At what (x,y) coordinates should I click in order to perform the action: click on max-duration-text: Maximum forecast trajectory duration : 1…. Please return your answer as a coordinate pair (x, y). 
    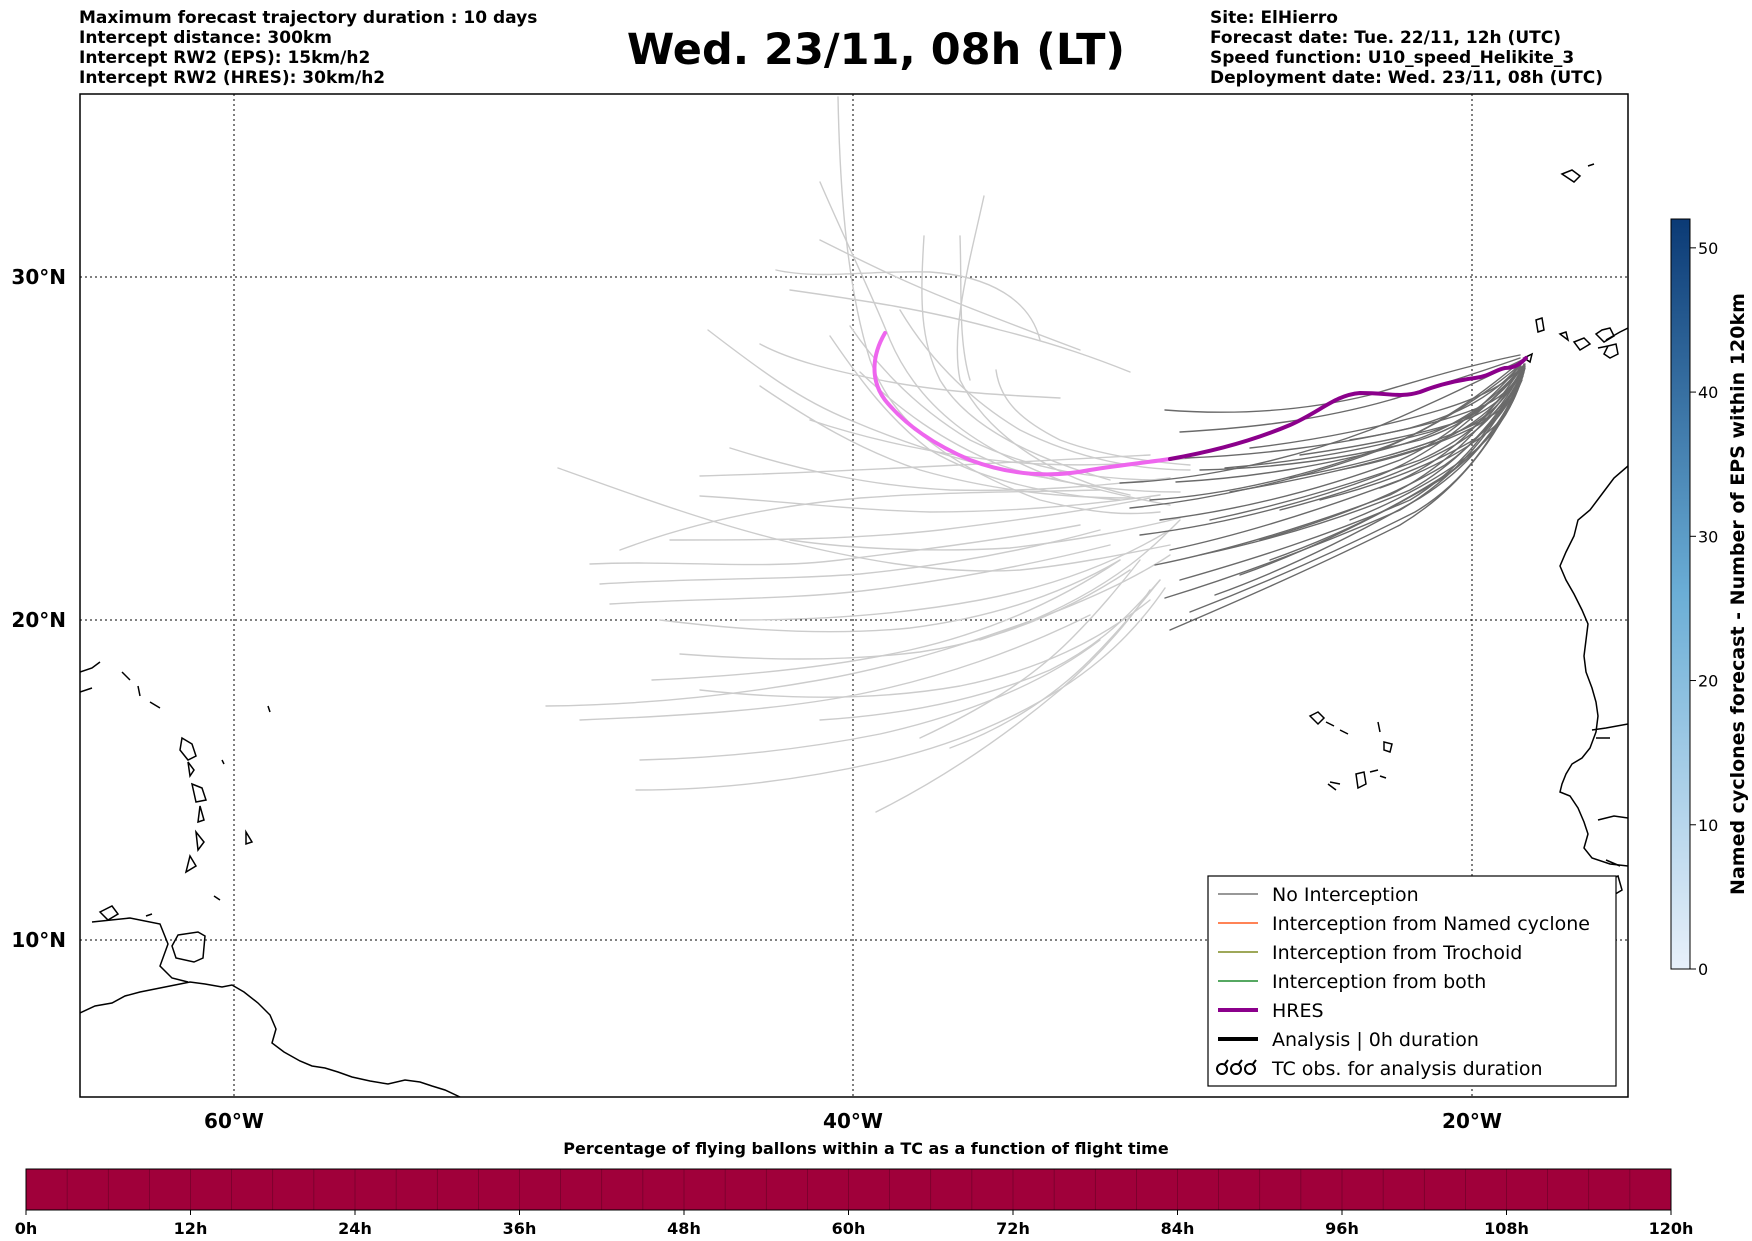
    Looking at the image, I should click on (308, 18).